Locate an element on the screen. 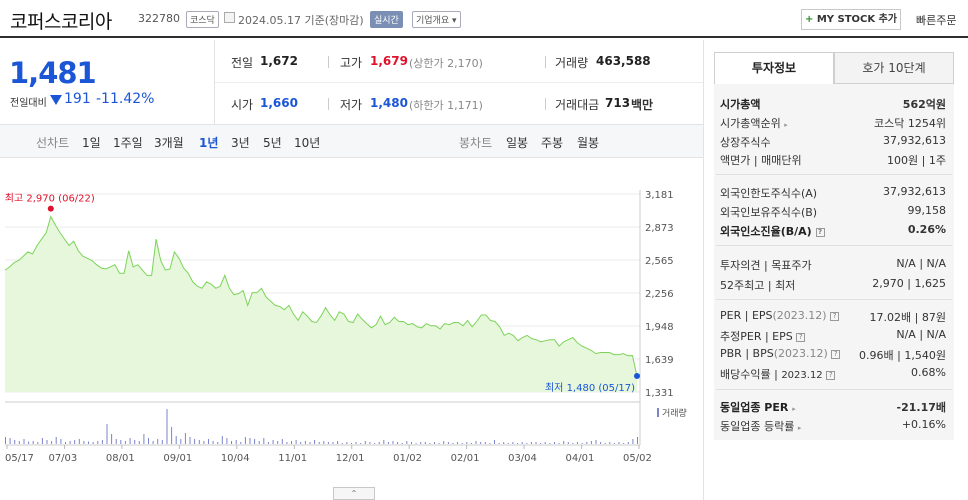 The height and width of the screenshot is (500, 968). chart-period-bar is located at coordinates (351, 141).